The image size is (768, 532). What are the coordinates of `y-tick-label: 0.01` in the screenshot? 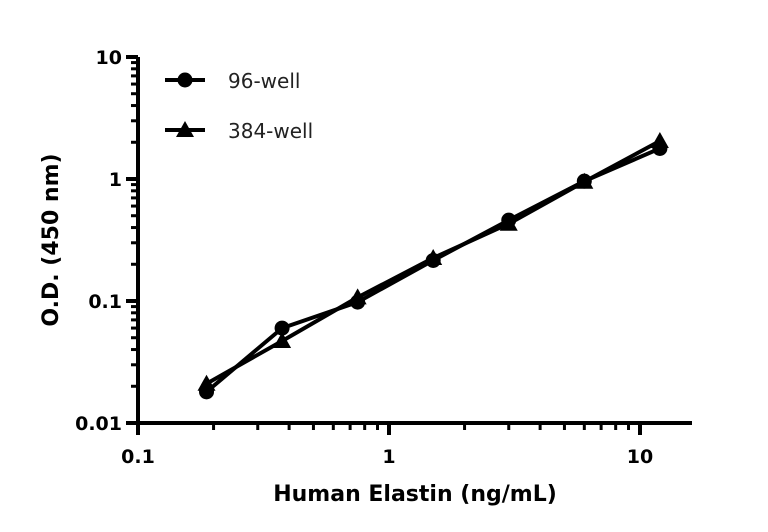 It's located at (98, 424).